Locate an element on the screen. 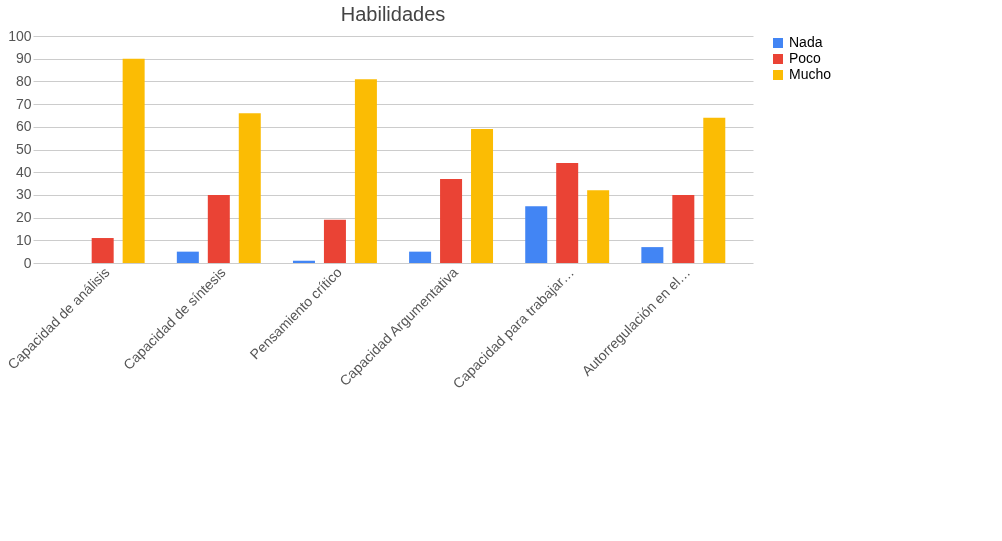 Image resolution: width=1002 pixels, height=541 pixels. y-tick-label: 40 is located at coordinates (23, 171).